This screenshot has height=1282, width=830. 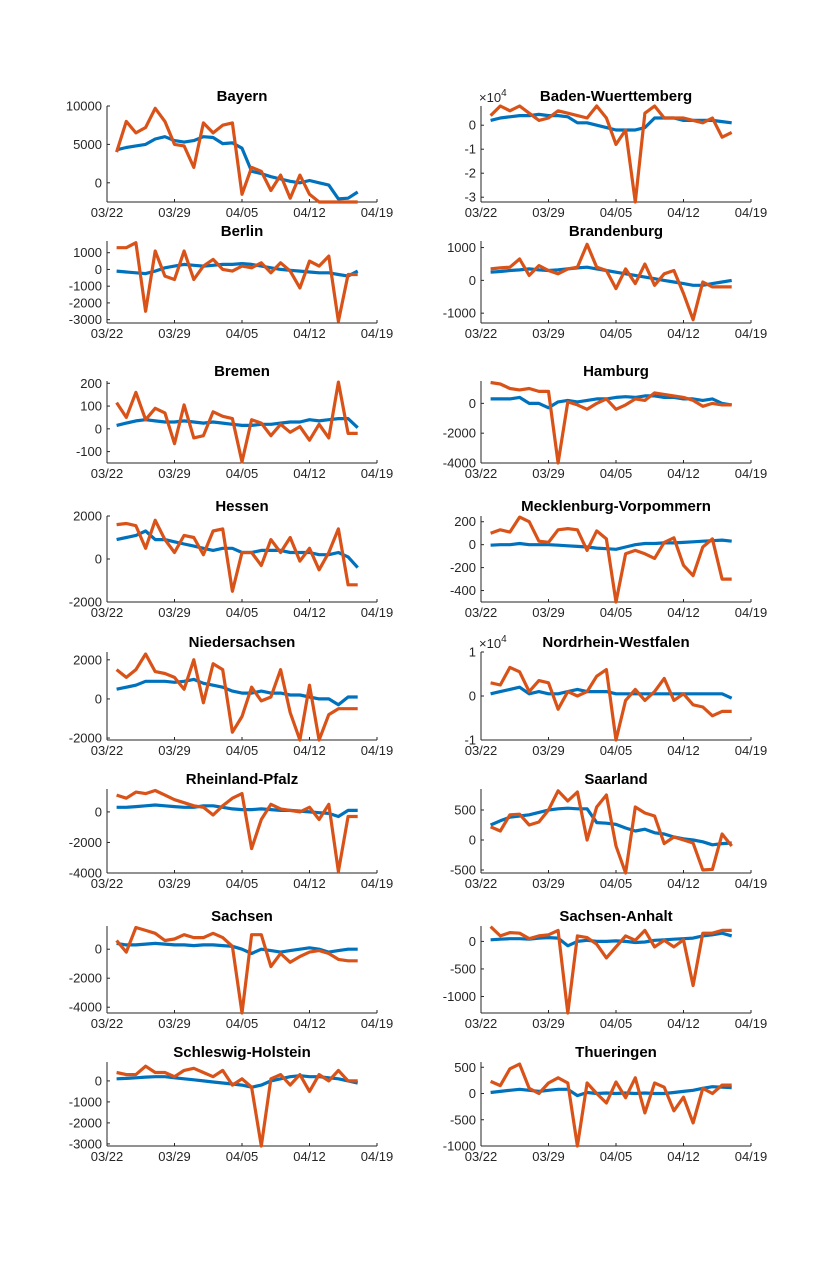 I want to click on chart-title: Brandenburg, so click(x=616, y=231).